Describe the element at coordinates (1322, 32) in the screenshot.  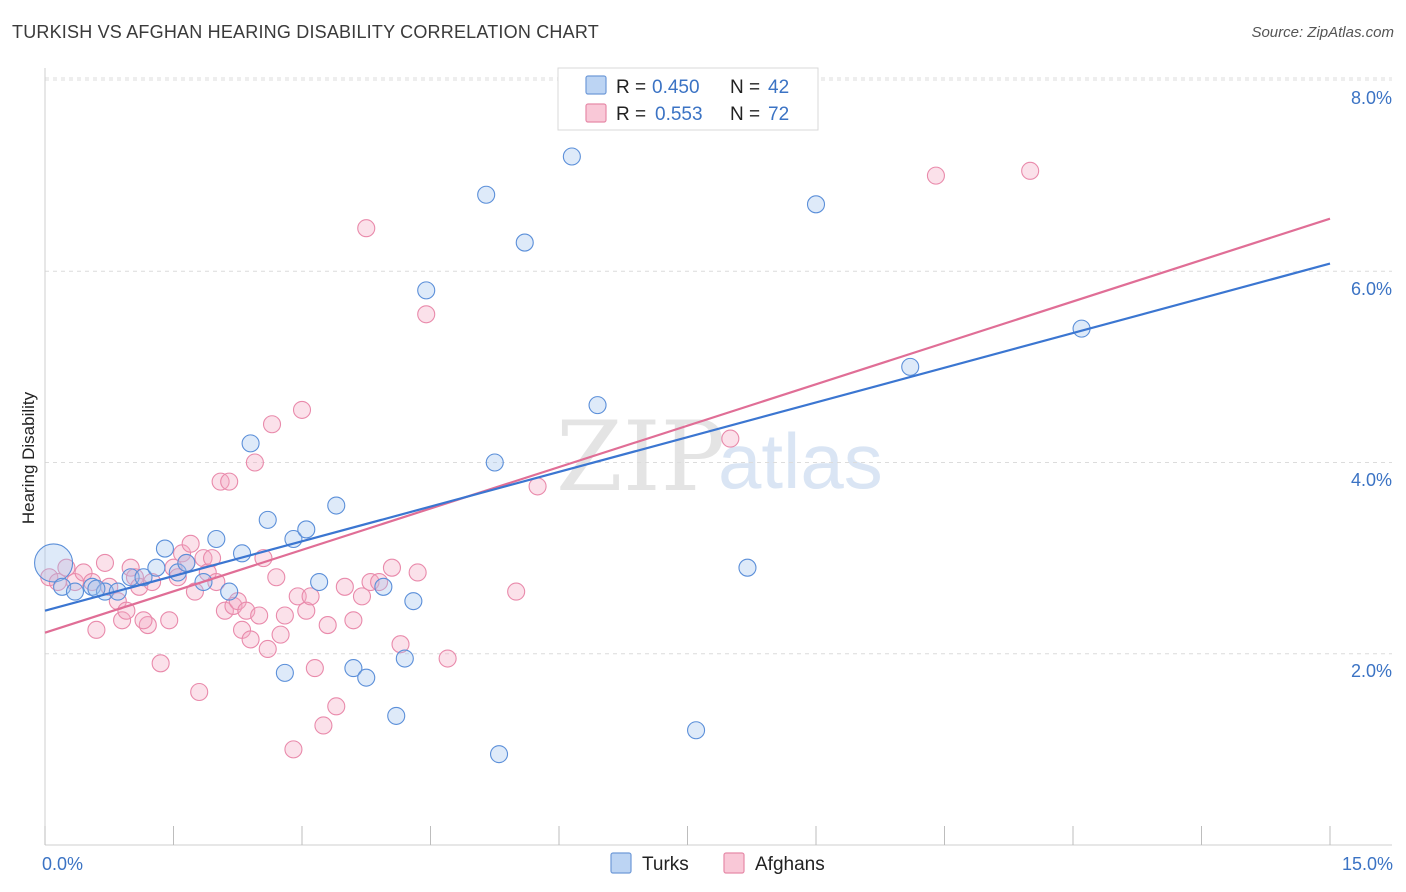
I see `source-label: Source: ZipAtlas.com` at that location.